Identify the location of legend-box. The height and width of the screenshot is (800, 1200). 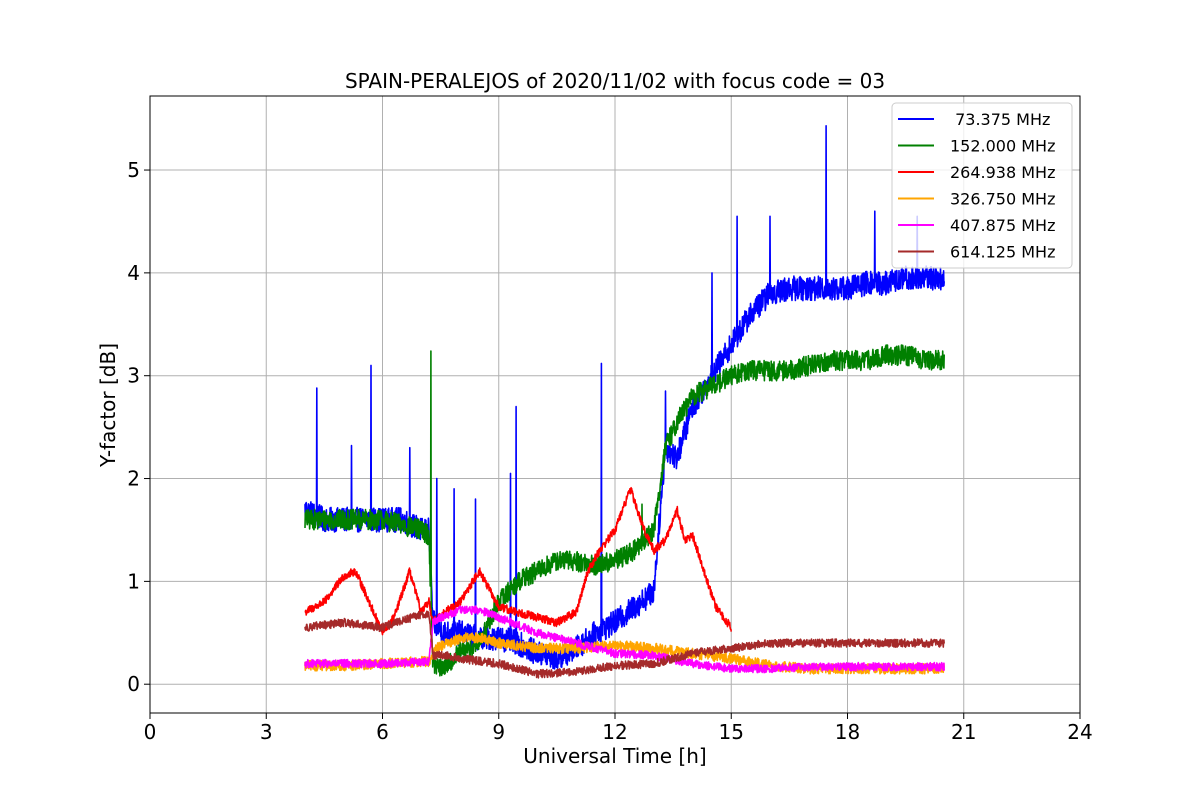
(982, 185).